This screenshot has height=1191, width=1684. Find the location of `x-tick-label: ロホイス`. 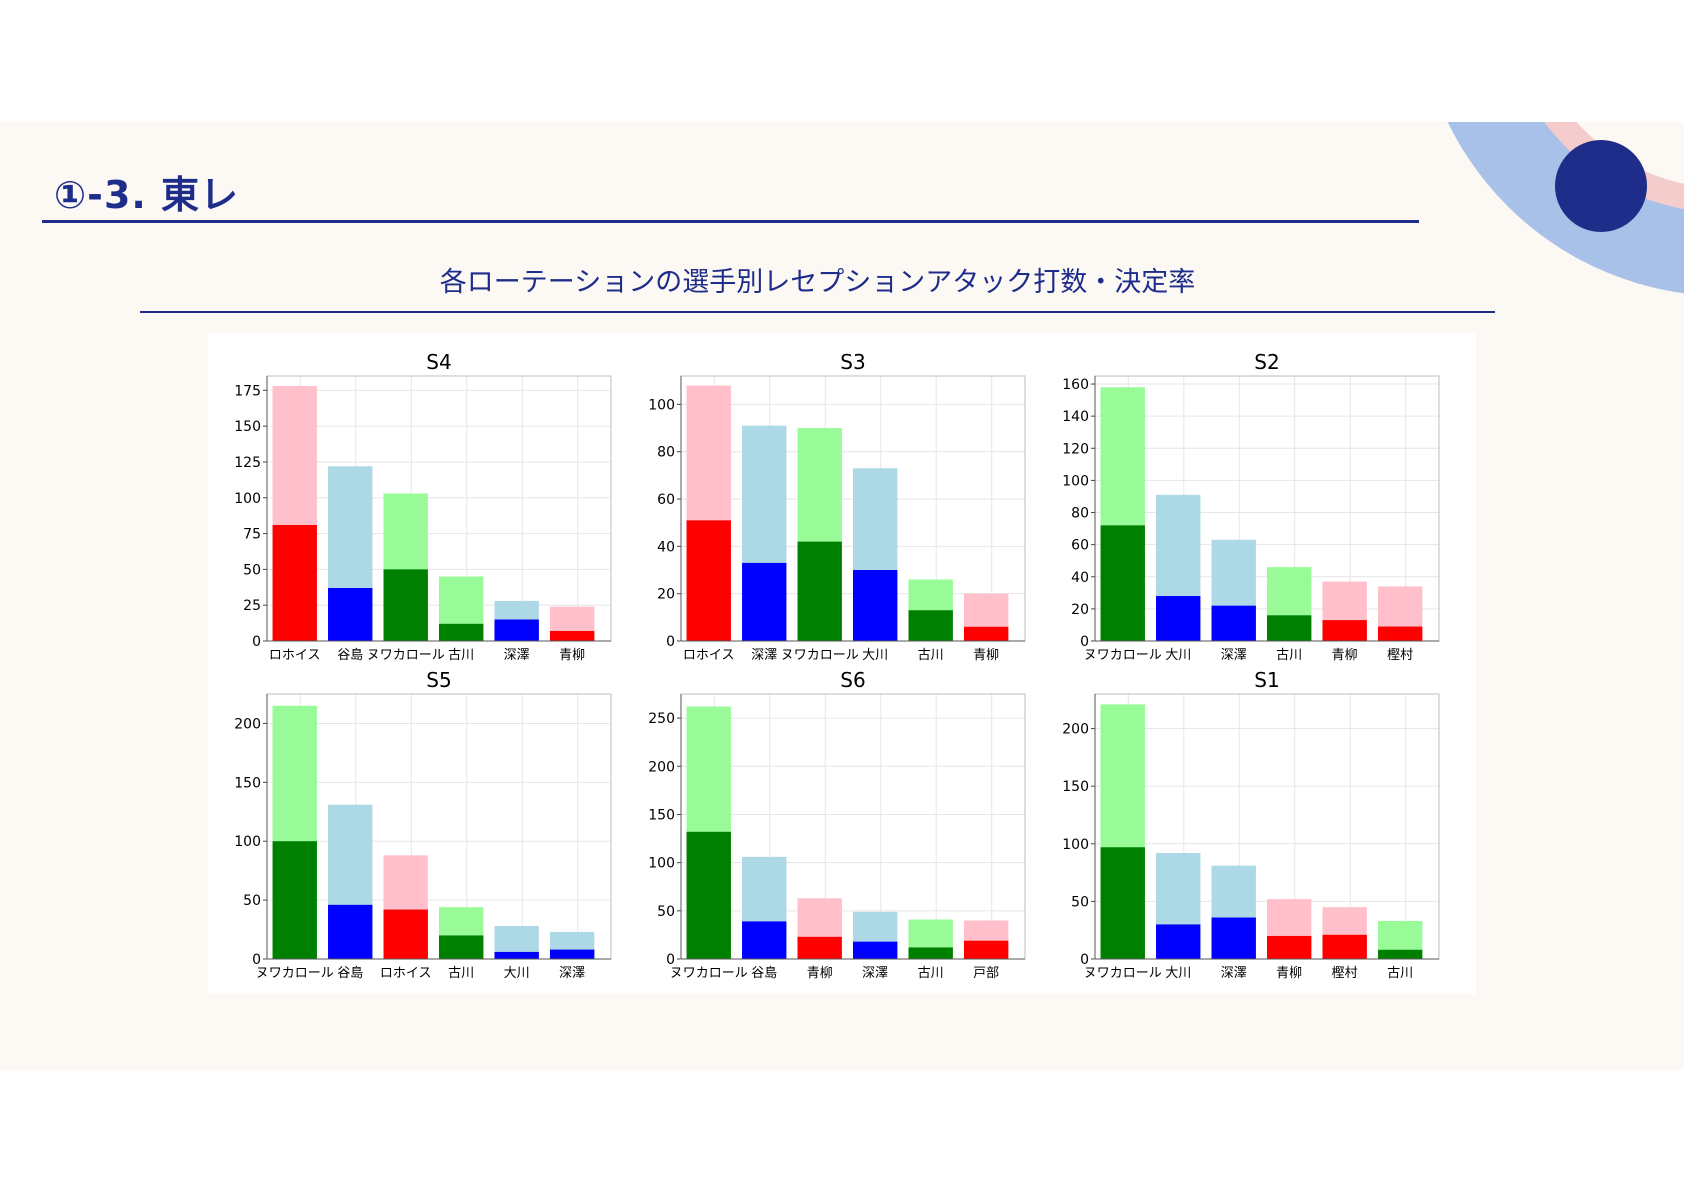

x-tick-label: ロホイス is located at coordinates (709, 655).